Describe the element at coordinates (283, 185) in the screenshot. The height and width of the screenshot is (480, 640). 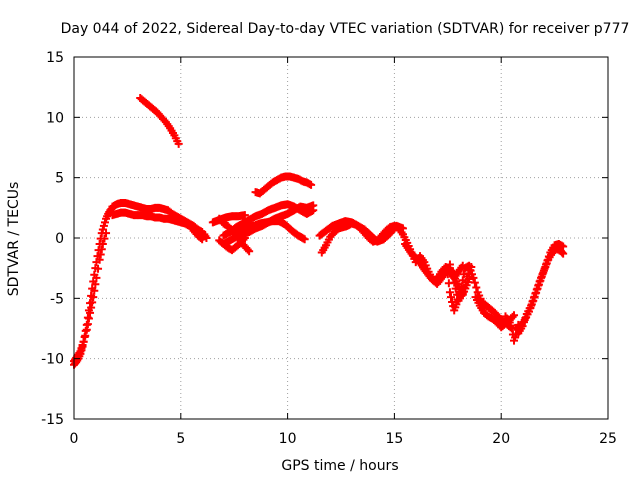
I see `series-mid-upper` at that location.